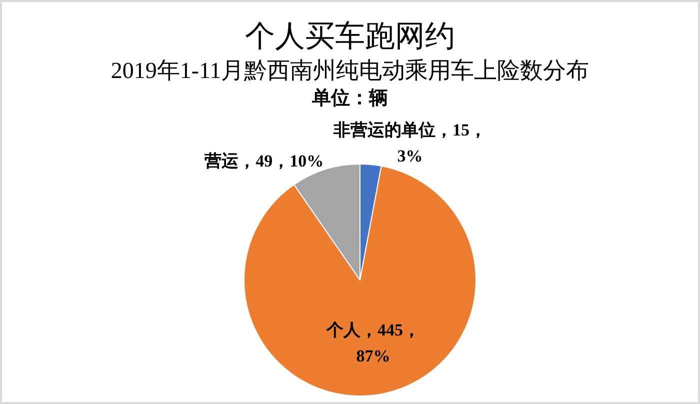 The width and height of the screenshot is (700, 404). I want to click on slice-label: 非营运的单位，15，3%, so click(409, 143).